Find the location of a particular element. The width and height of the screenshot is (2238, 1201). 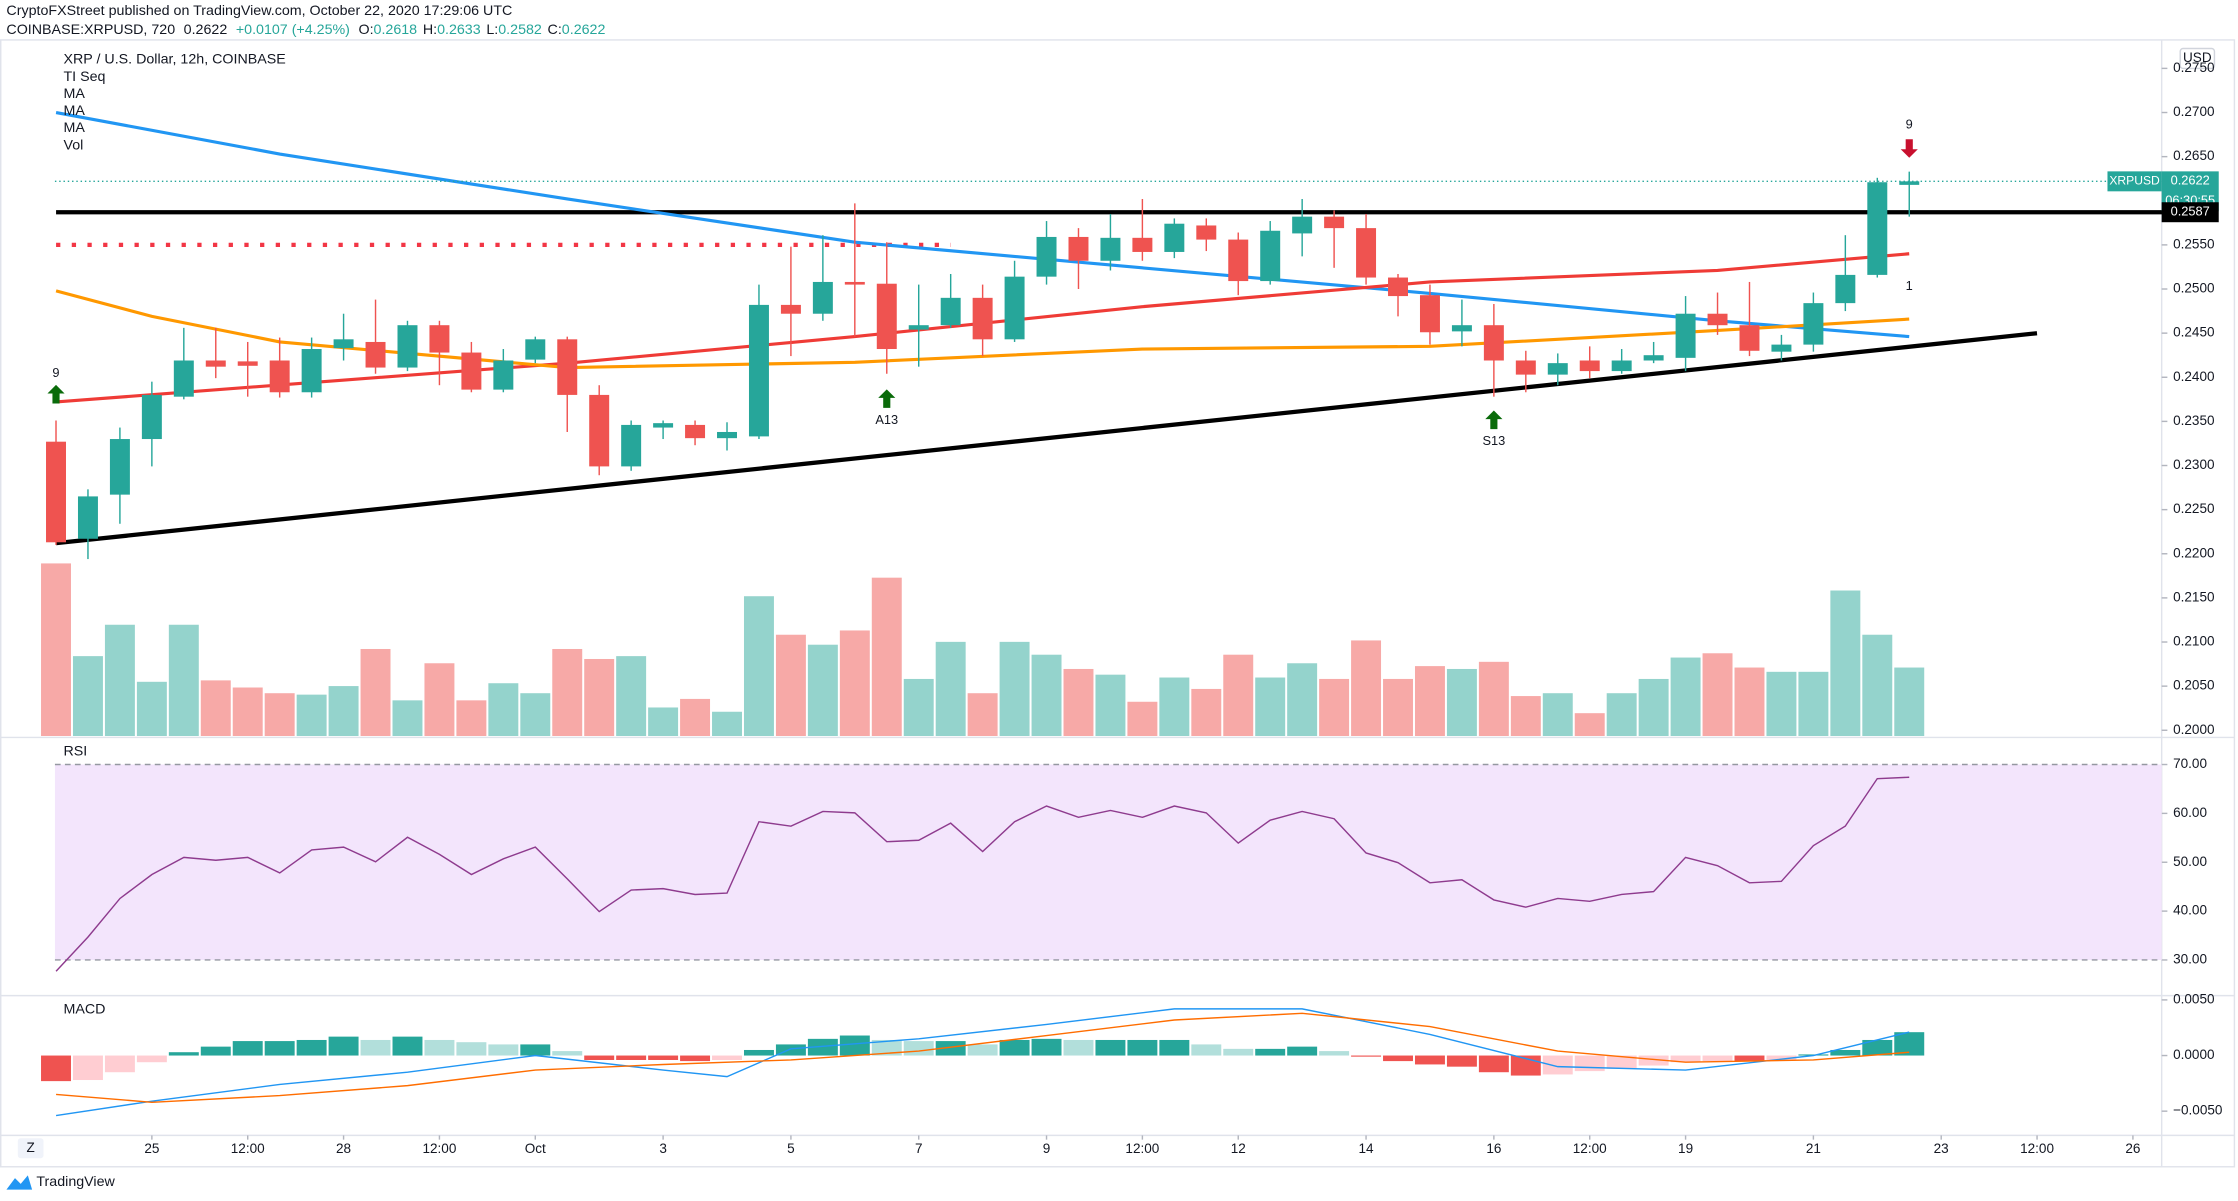

currency-box is located at coordinates (2197, 58).